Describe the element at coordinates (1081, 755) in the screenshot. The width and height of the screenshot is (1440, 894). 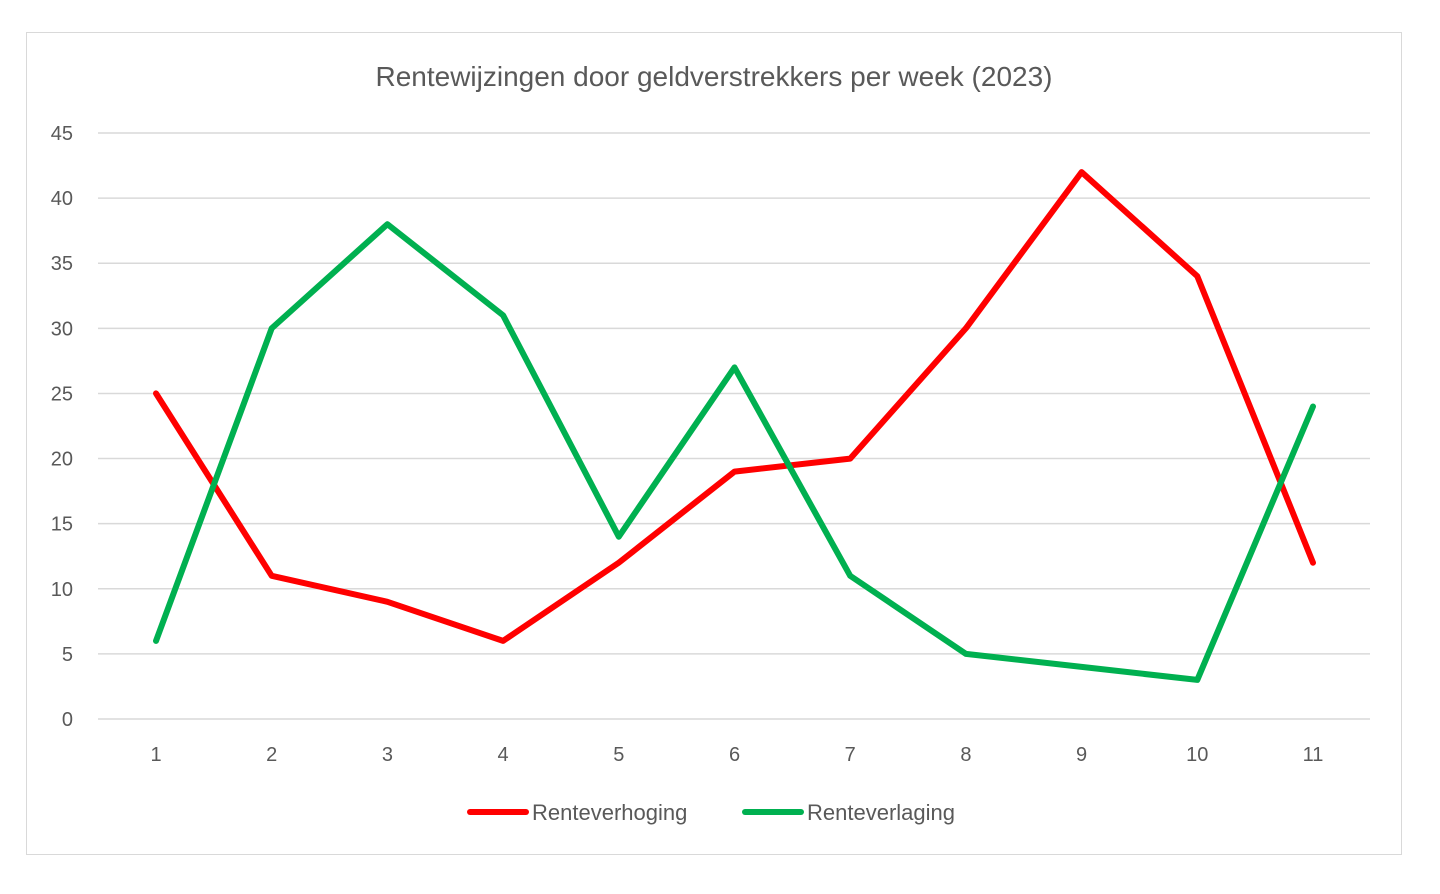
I see `x-tick-label: 9` at that location.